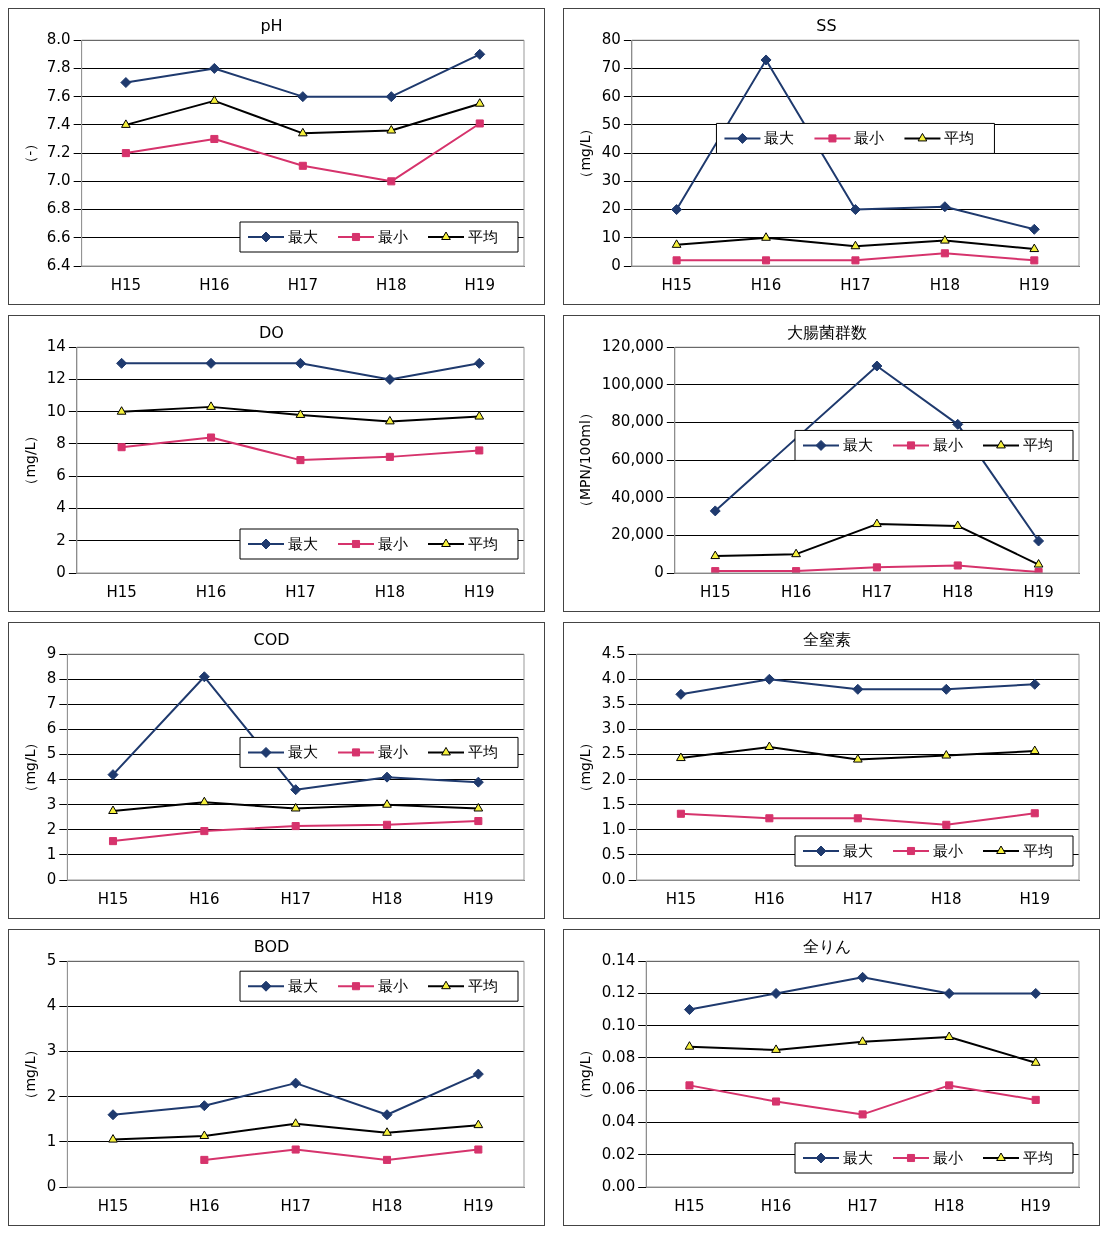 The height and width of the screenshot is (1237, 1109). I want to click on y-axis-title: （-）, so click(30, 153).